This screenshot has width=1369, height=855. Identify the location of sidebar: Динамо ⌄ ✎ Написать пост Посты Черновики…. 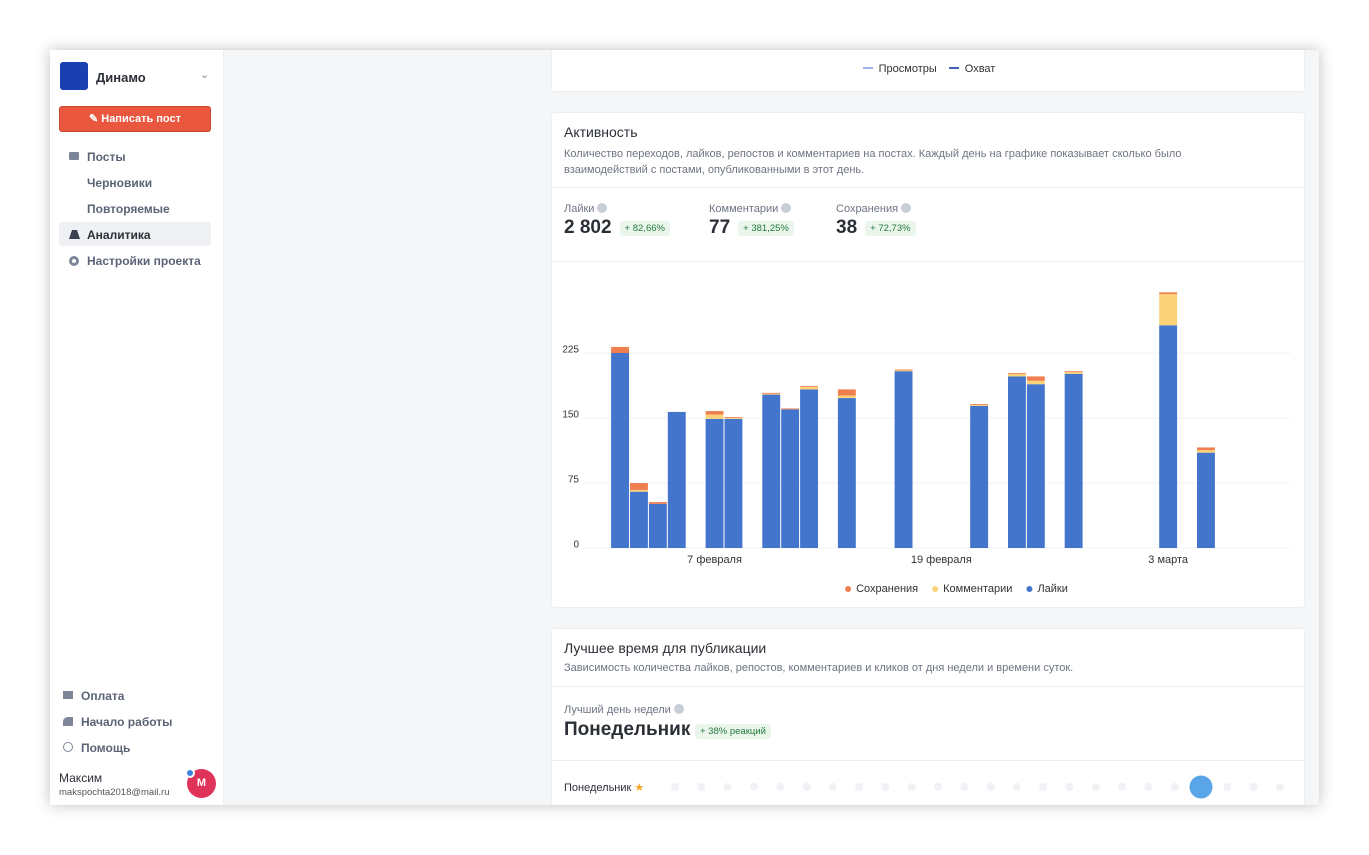
(137, 427).